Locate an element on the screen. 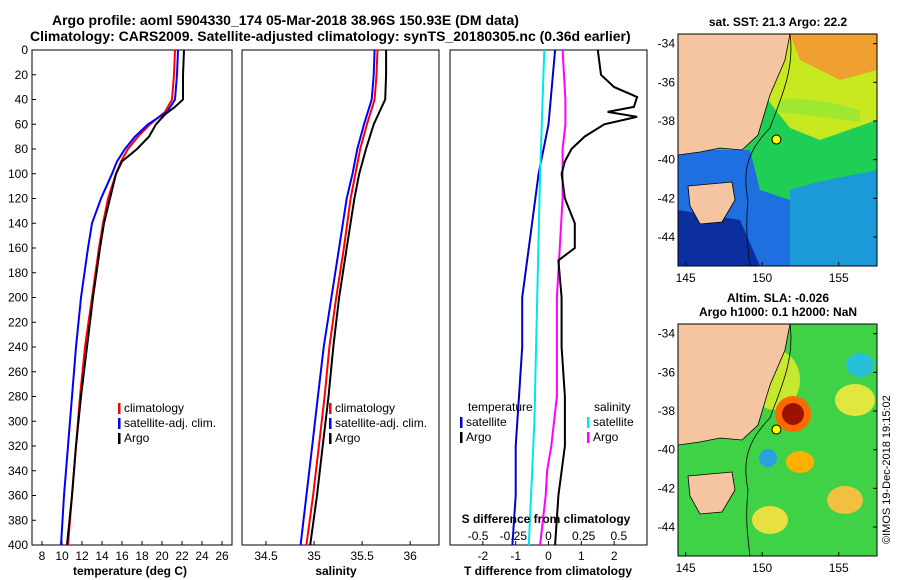 This screenshot has height=580, width=900. x-tick-label: 18 is located at coordinates (142, 556).